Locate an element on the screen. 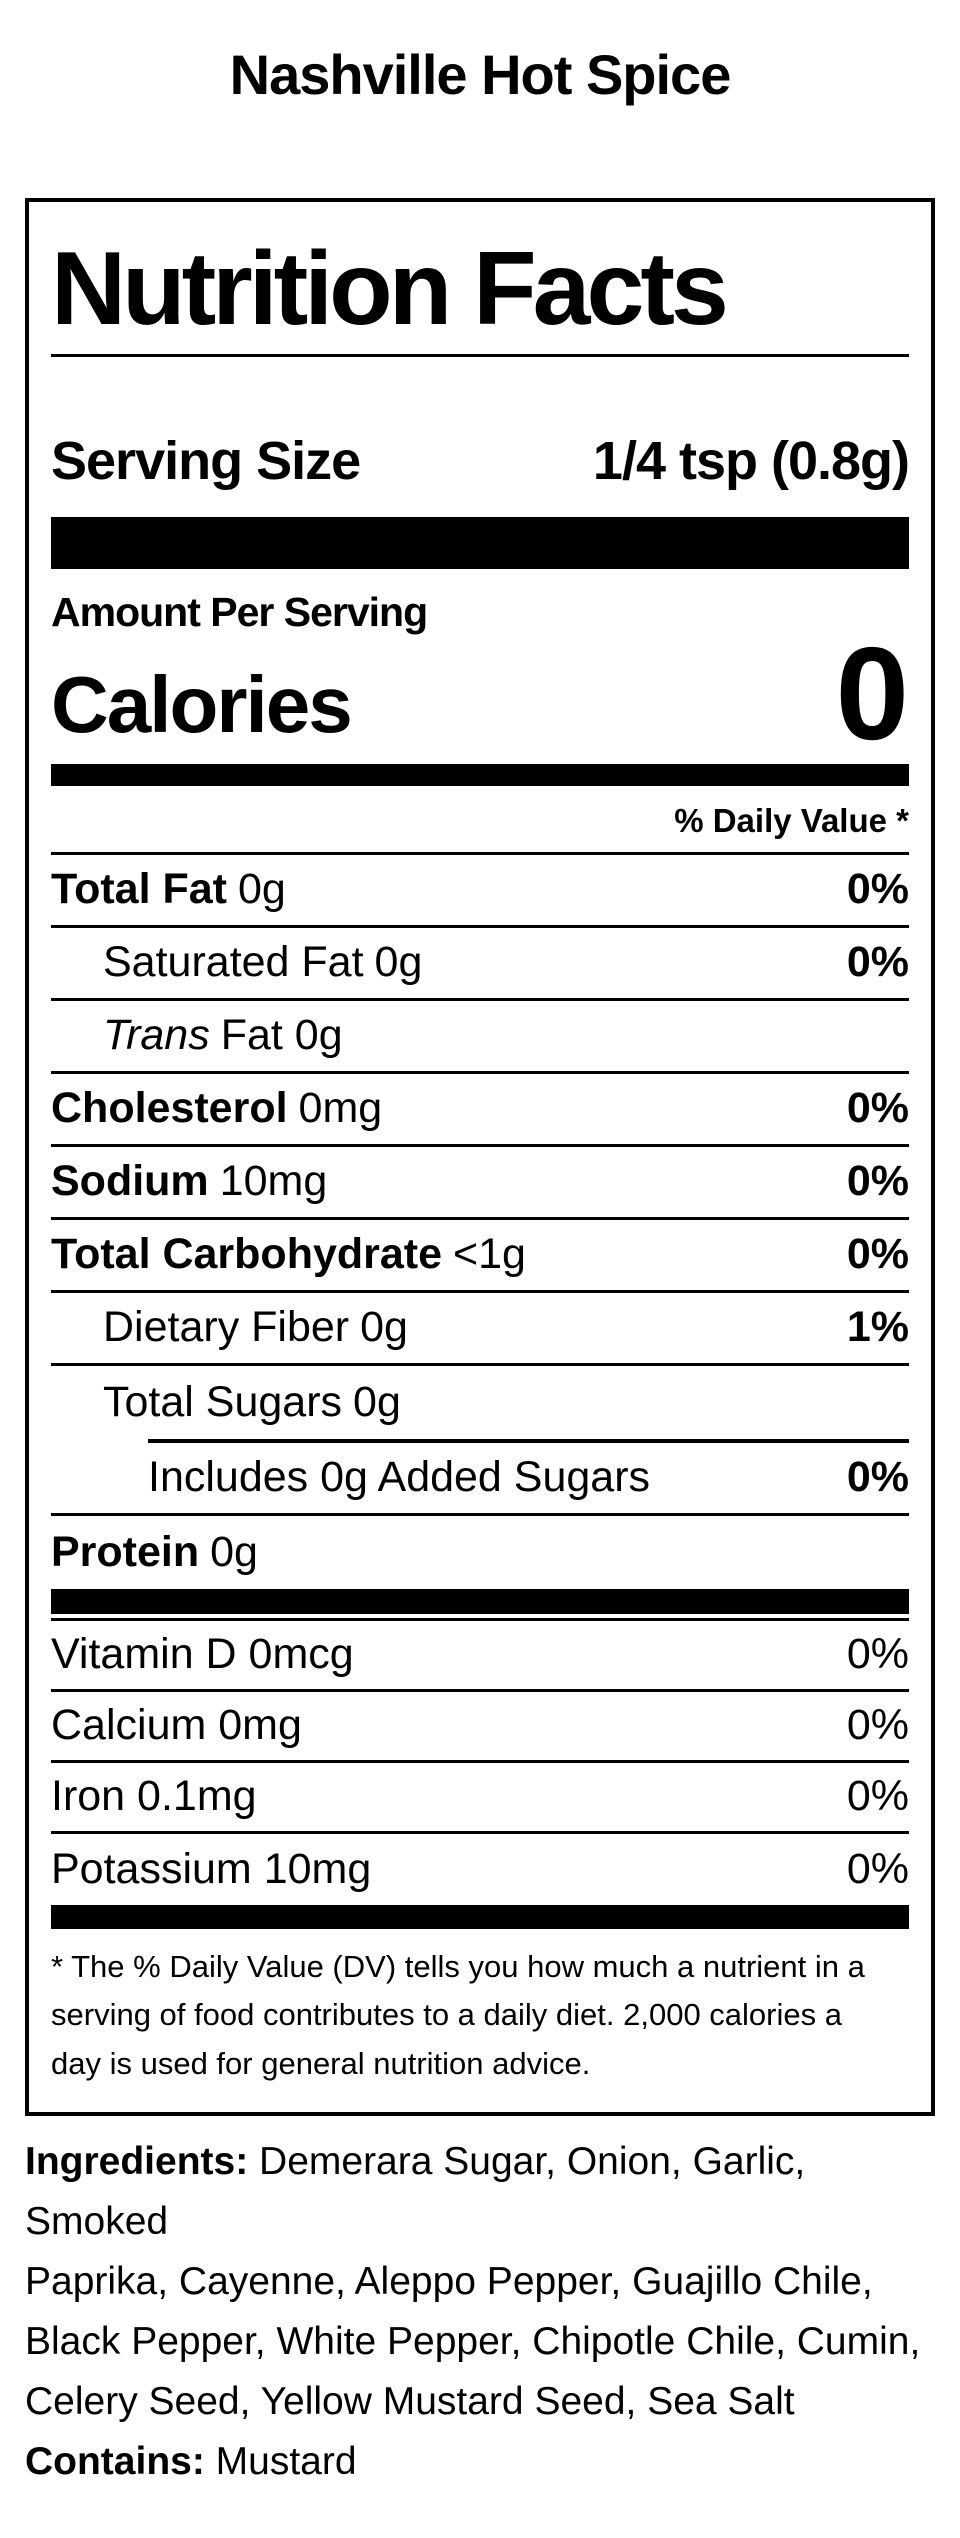  nutrient-name: Total Fat is located at coordinates (139, 889).